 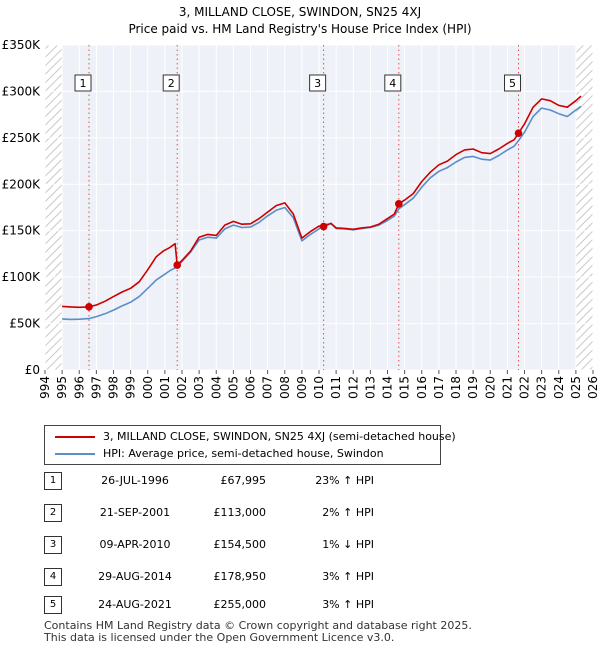 I want to click on sale-date: 21-SEP-2001, so click(x=135, y=512).